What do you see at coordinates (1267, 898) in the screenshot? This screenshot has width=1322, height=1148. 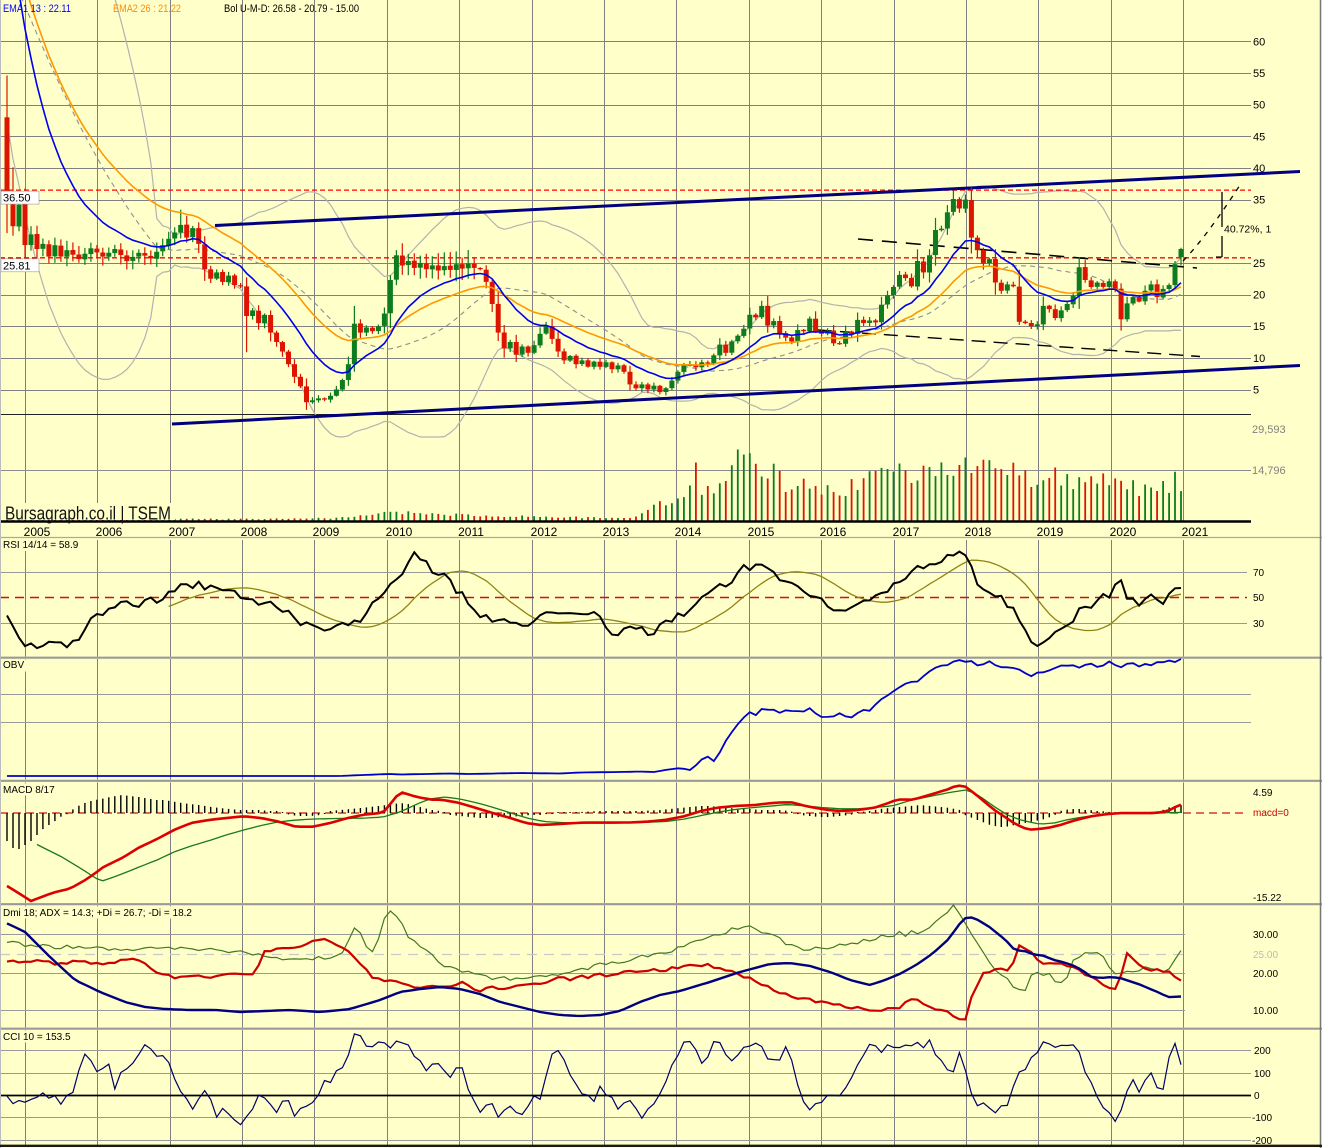 I see `svg-text: -15.22` at bounding box center [1267, 898].